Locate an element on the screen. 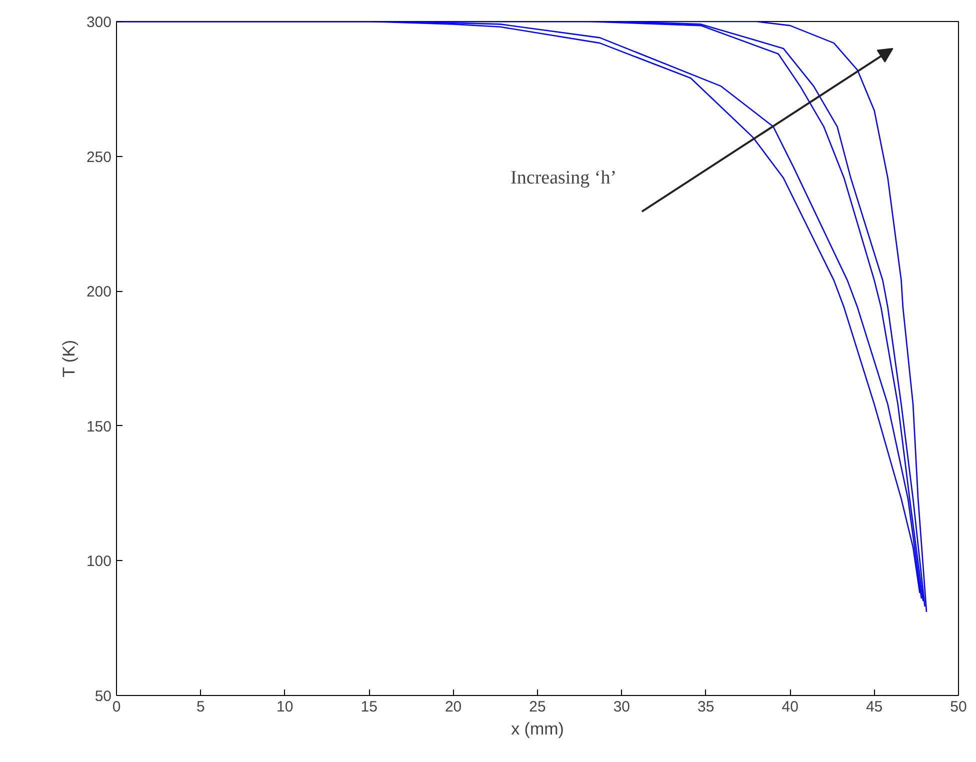 The height and width of the screenshot is (762, 976). y-tick-label: 150 is located at coordinates (99, 427).